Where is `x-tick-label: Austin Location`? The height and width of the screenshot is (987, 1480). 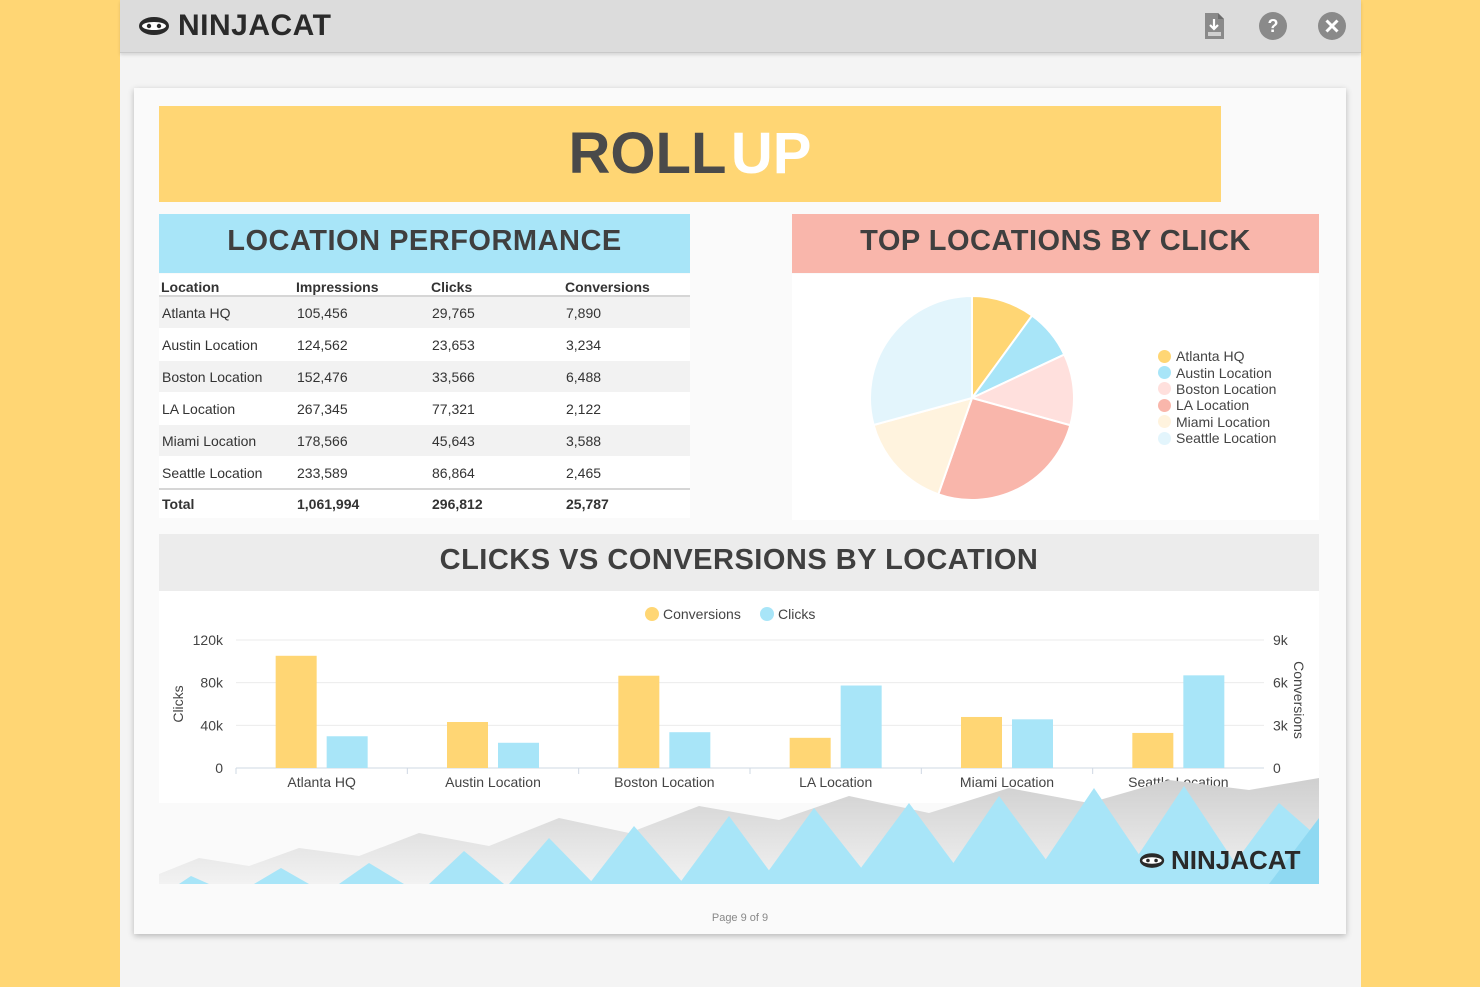 x-tick-label: Austin Location is located at coordinates (493, 782).